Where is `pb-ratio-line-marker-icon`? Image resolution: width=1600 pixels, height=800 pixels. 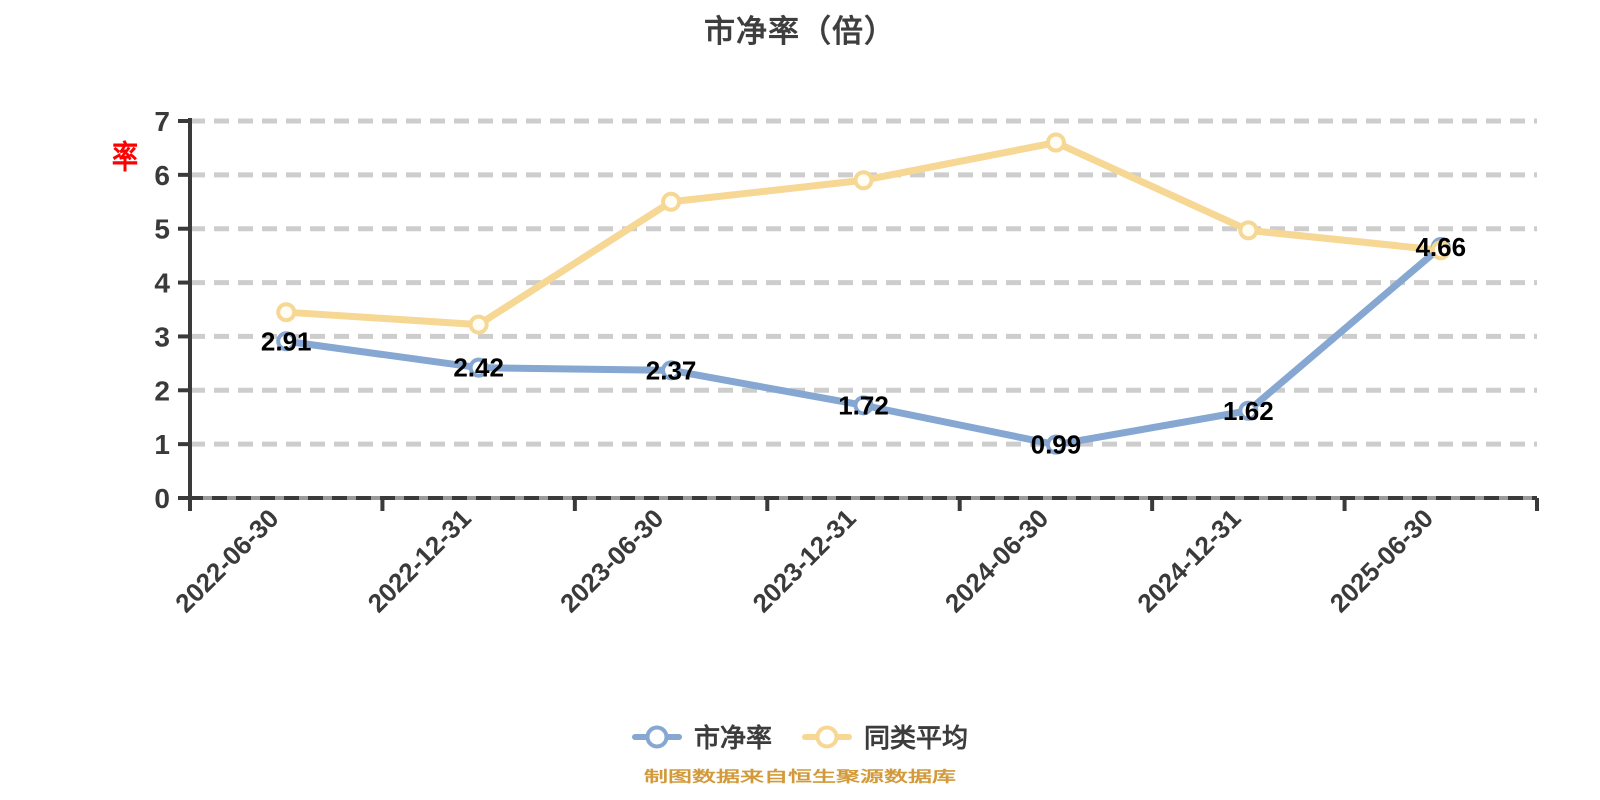
pb-ratio-line-marker-icon is located at coordinates (656, 737).